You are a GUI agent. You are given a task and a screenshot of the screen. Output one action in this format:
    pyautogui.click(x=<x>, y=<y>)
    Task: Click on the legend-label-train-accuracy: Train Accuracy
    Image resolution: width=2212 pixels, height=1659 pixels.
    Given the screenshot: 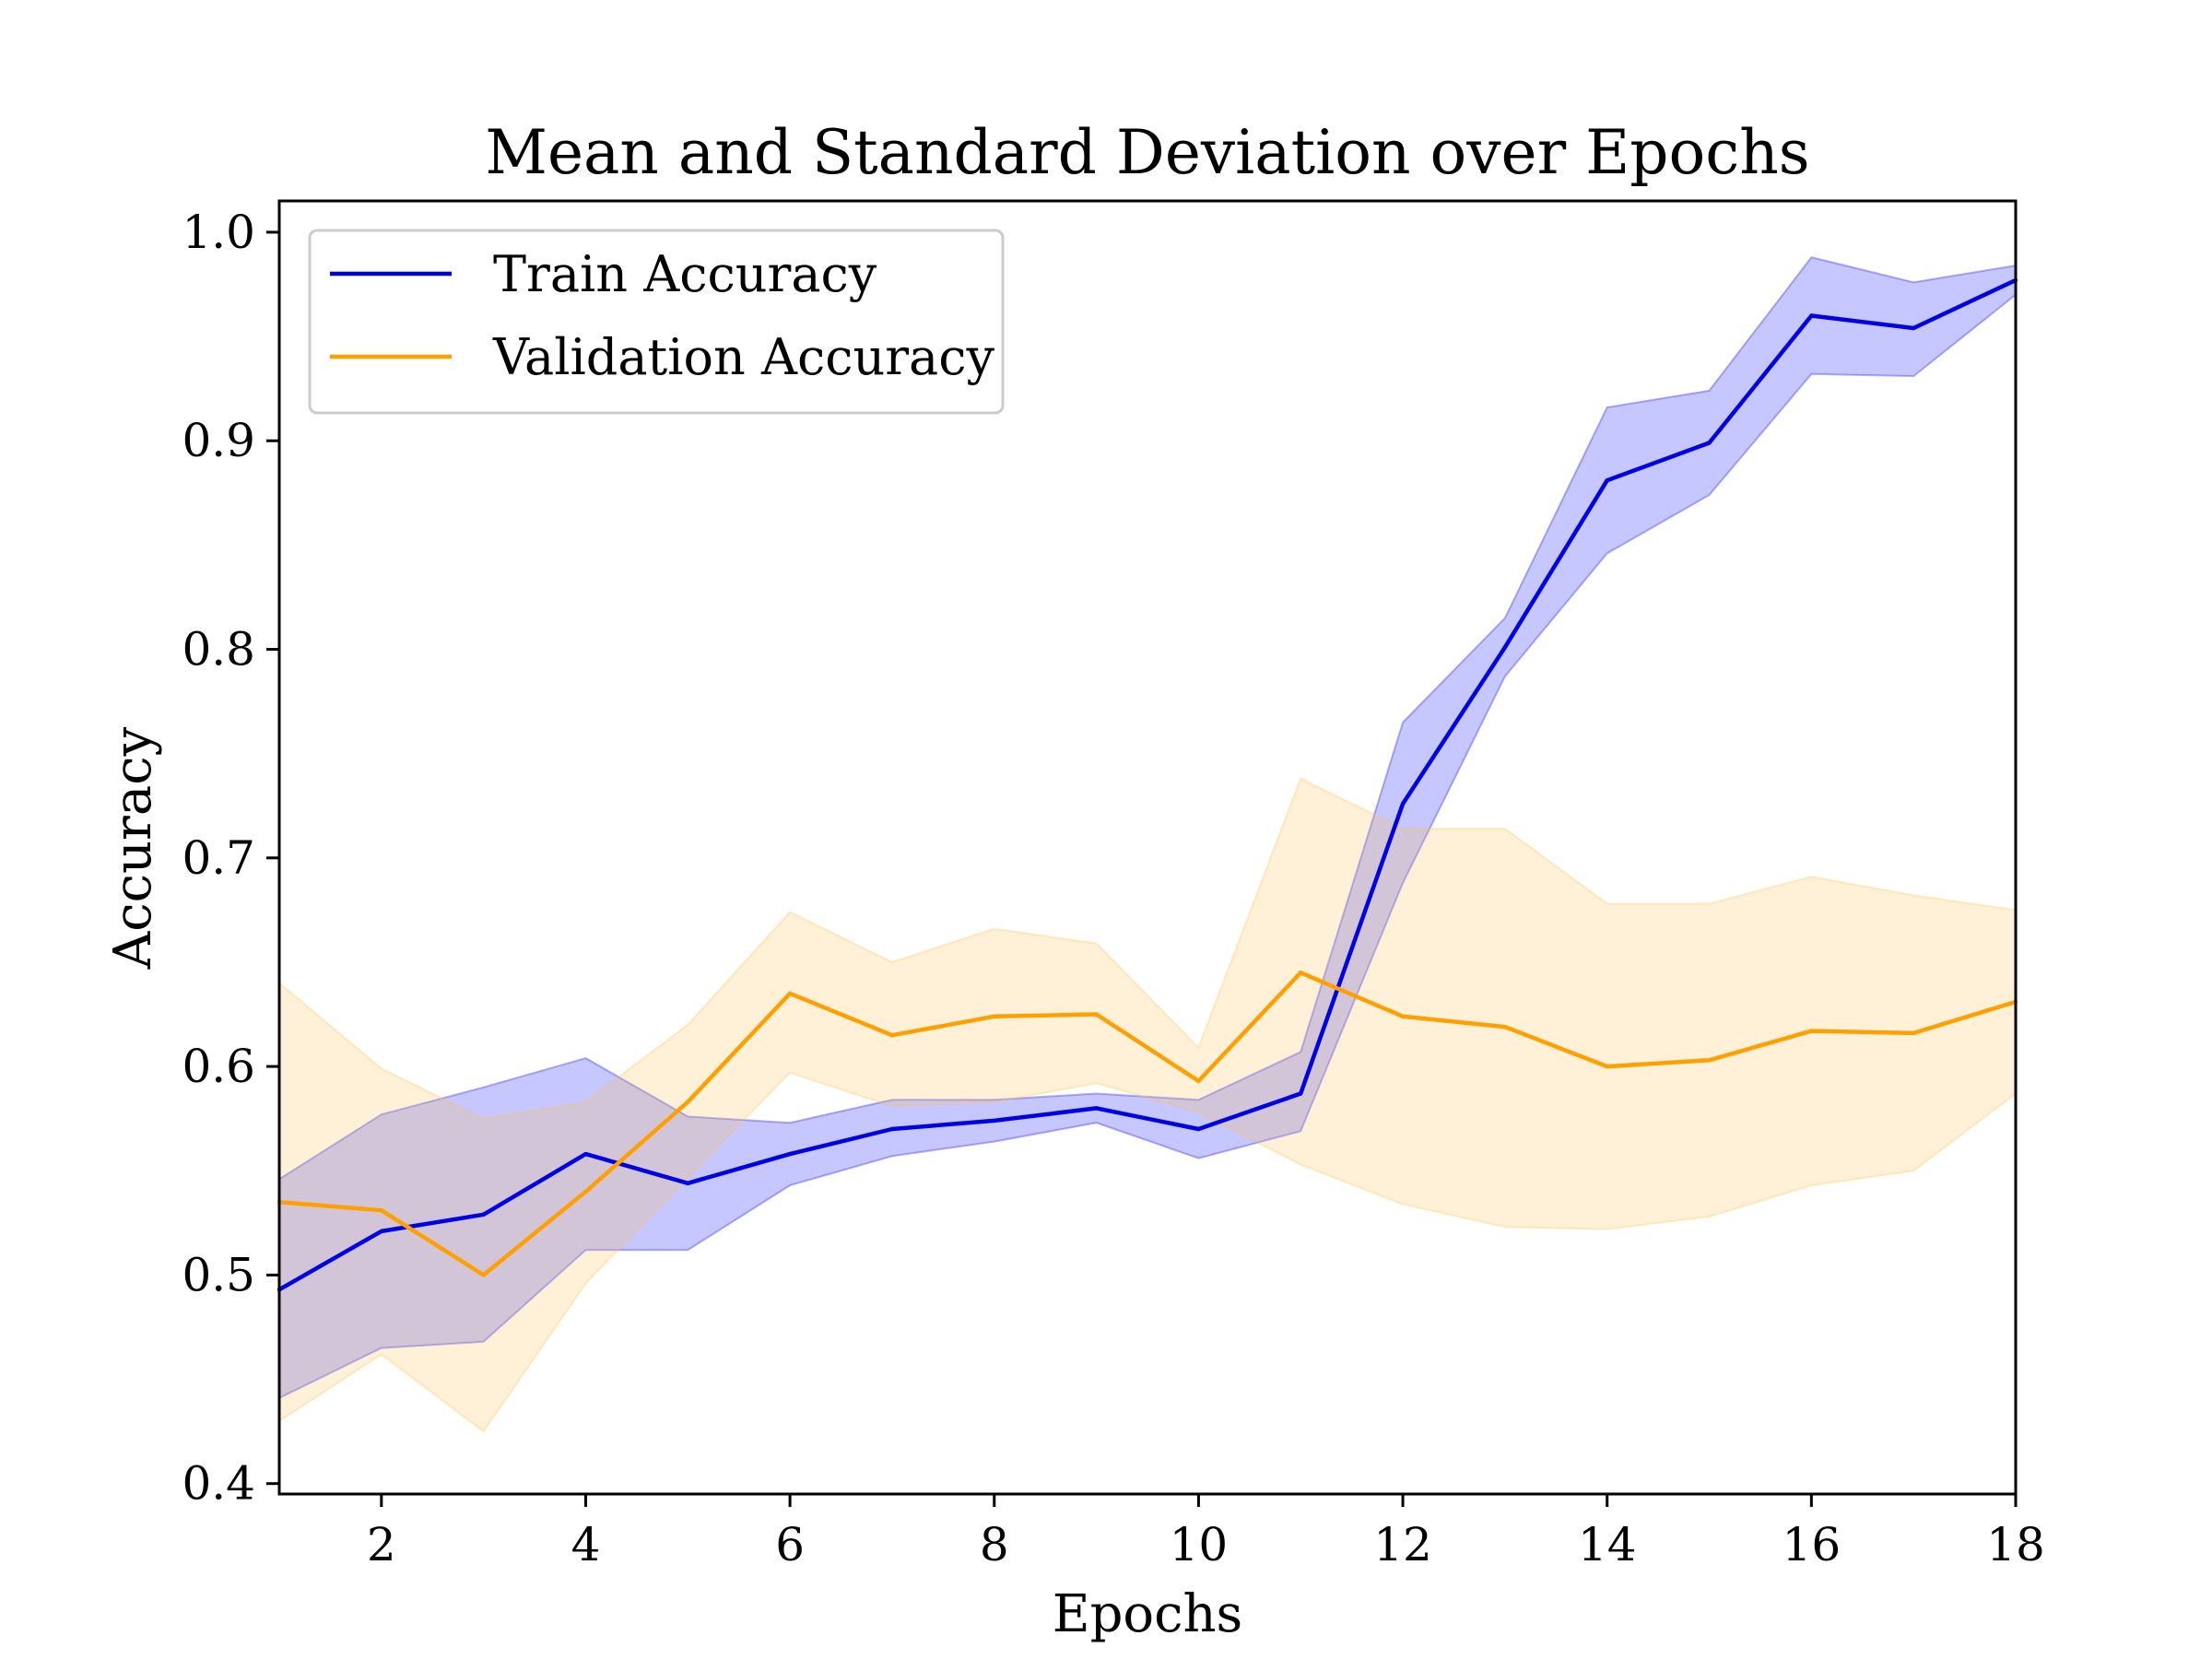 What is the action you would take?
    pyautogui.click(x=685, y=274)
    